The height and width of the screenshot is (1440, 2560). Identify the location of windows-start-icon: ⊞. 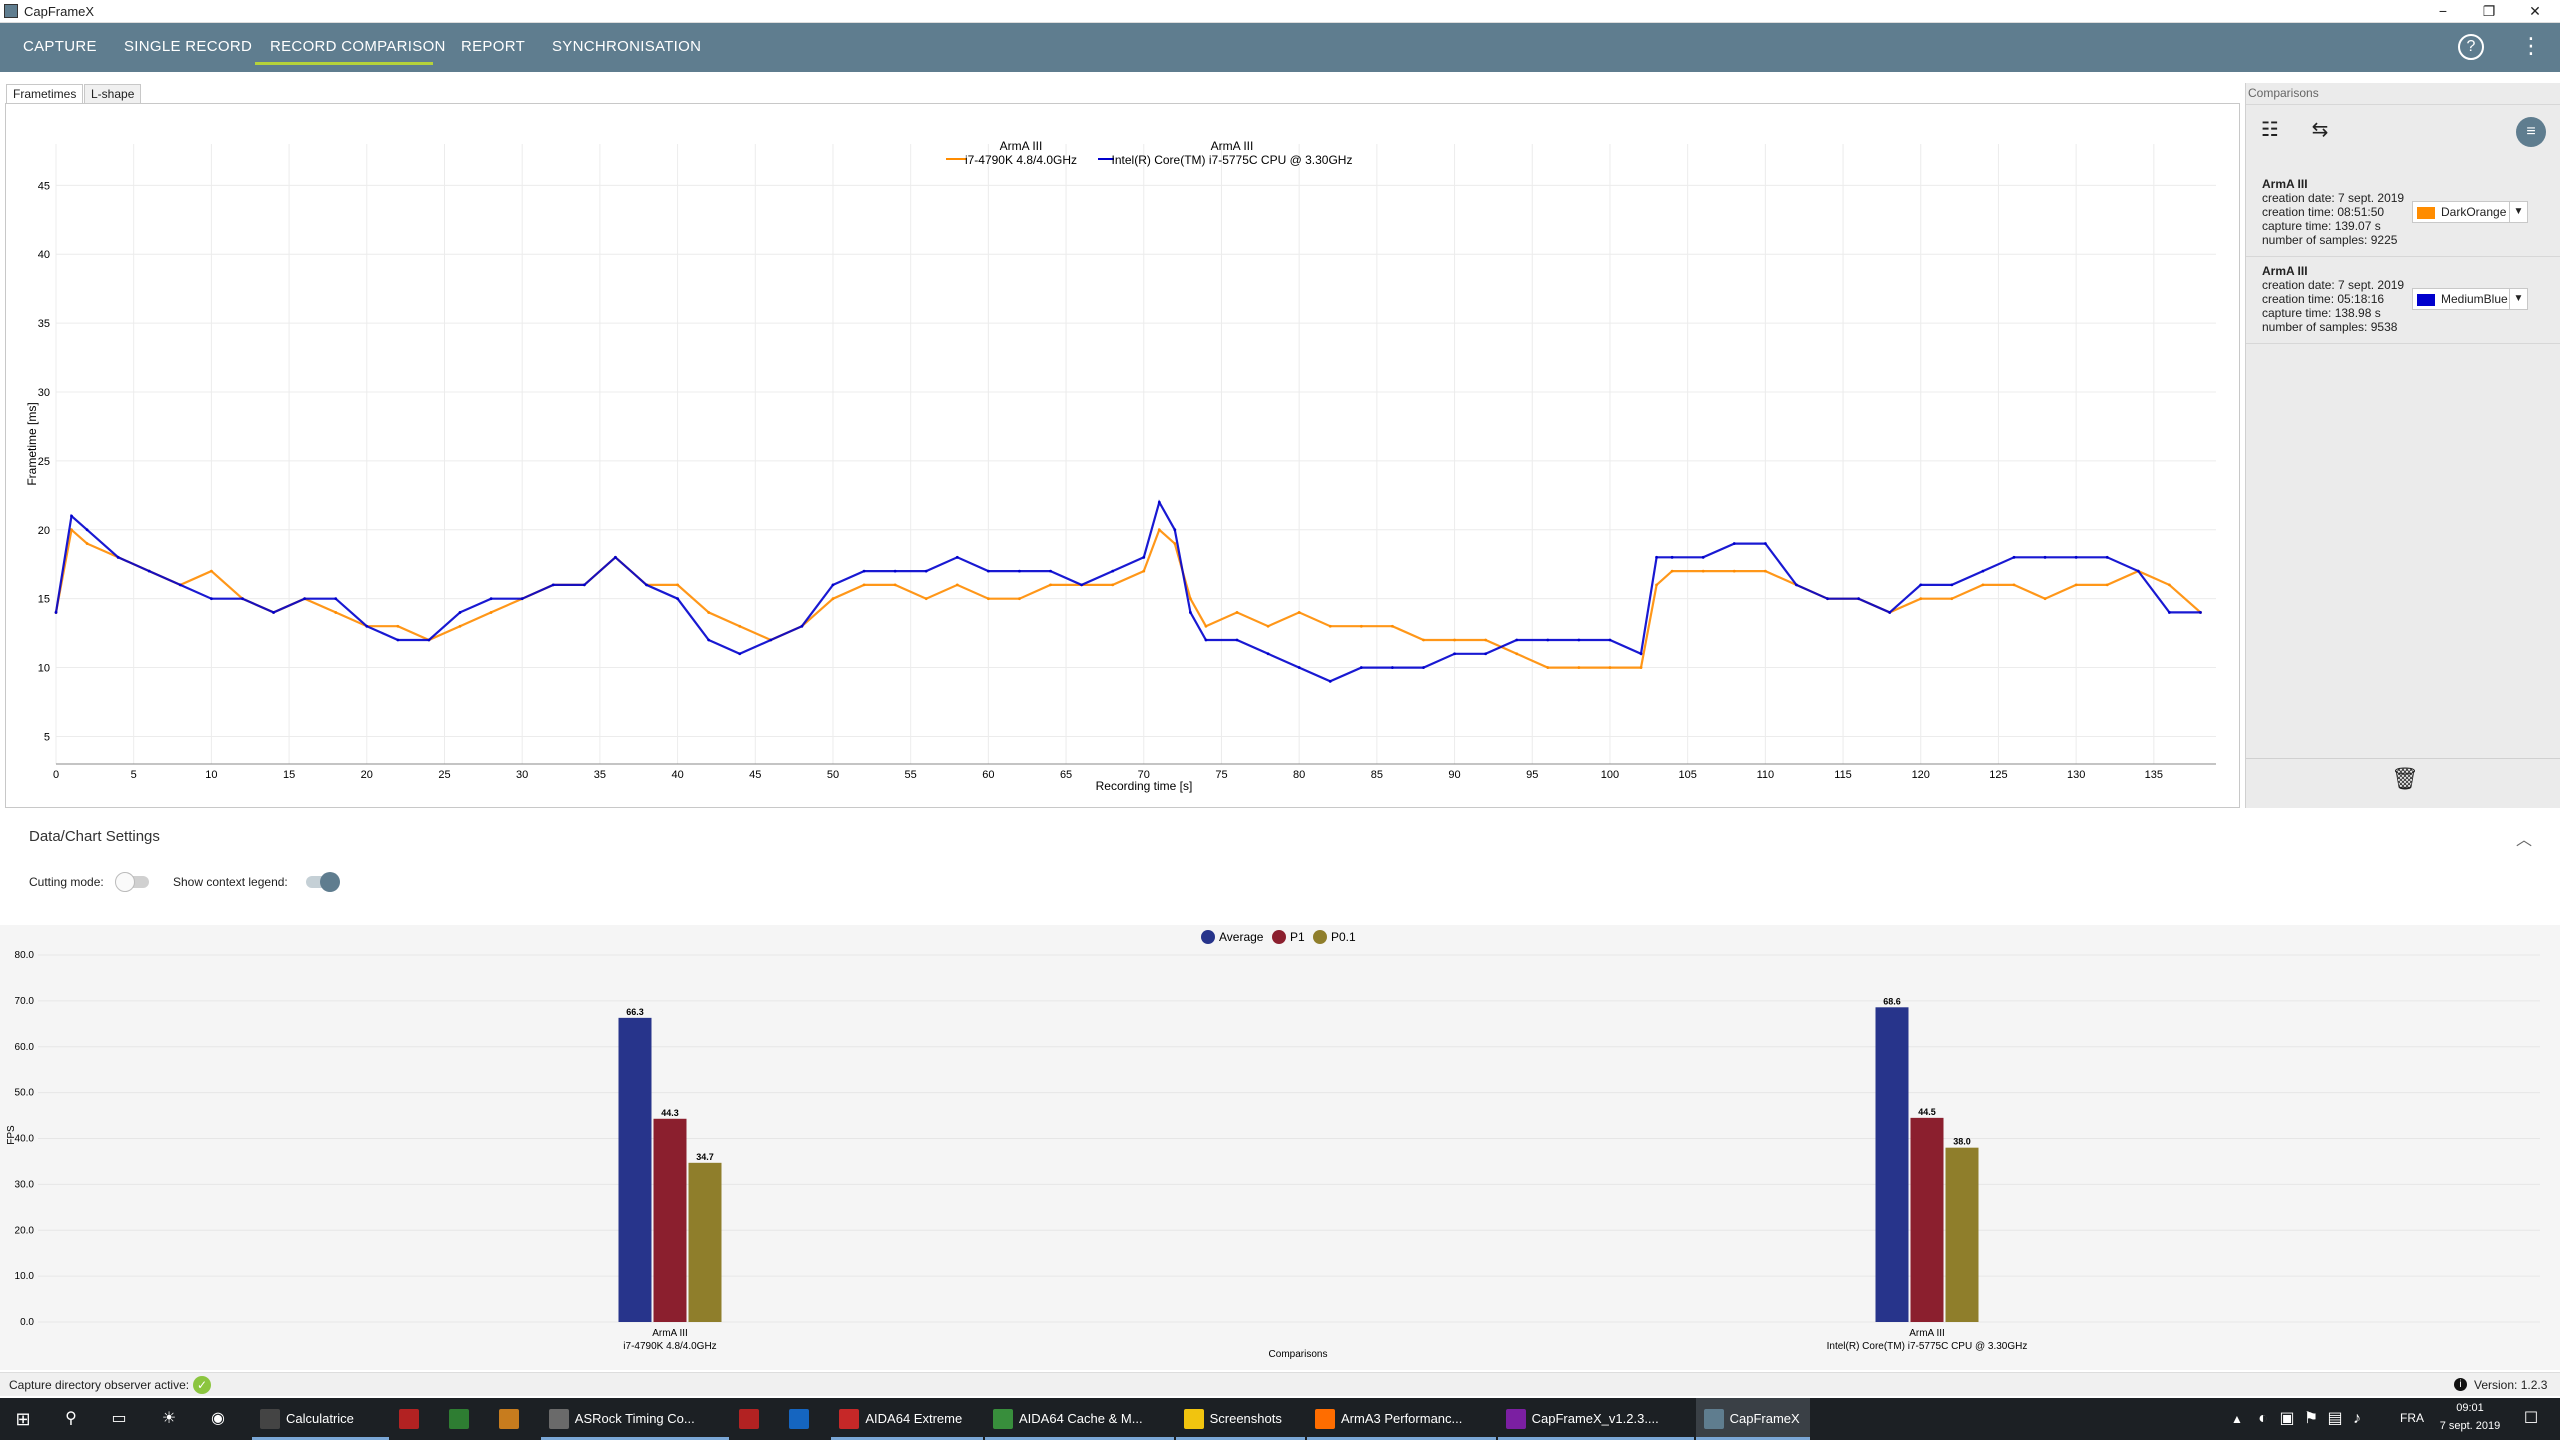
(23, 1419).